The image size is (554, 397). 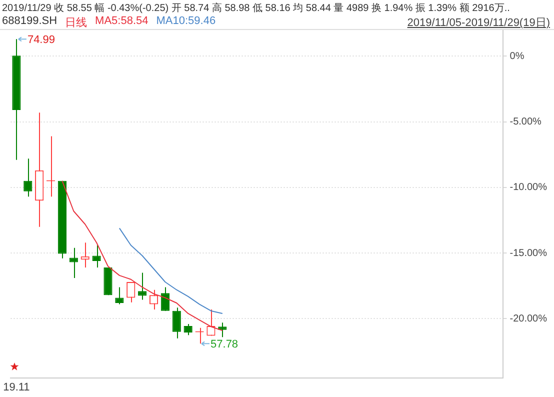 I want to click on text: MA5:58.54, so click(x=121, y=22).